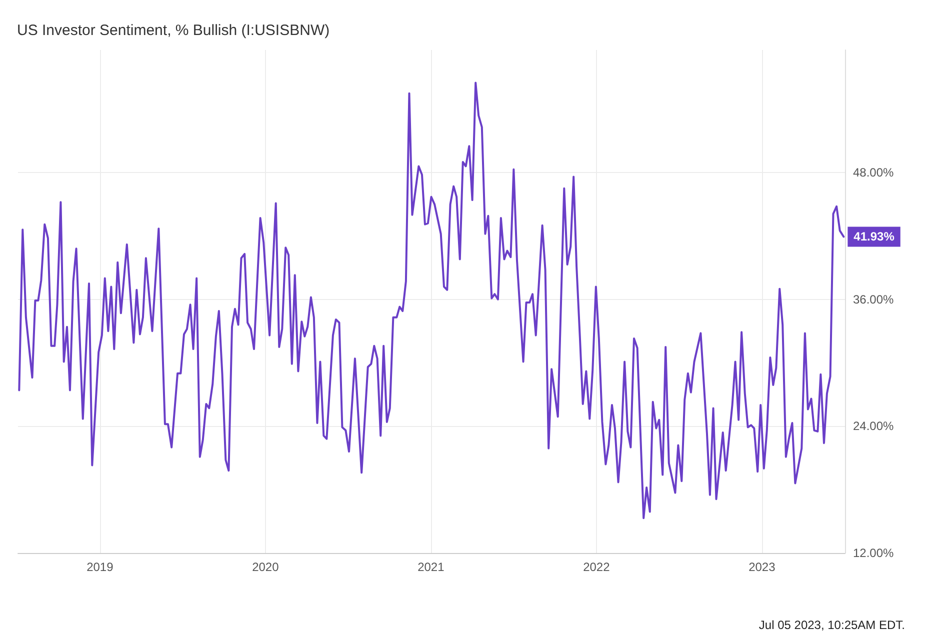 The image size is (925, 637). I want to click on chart-title: US Investor Sentiment, % Bullish (I:USISBNW), so click(173, 30).